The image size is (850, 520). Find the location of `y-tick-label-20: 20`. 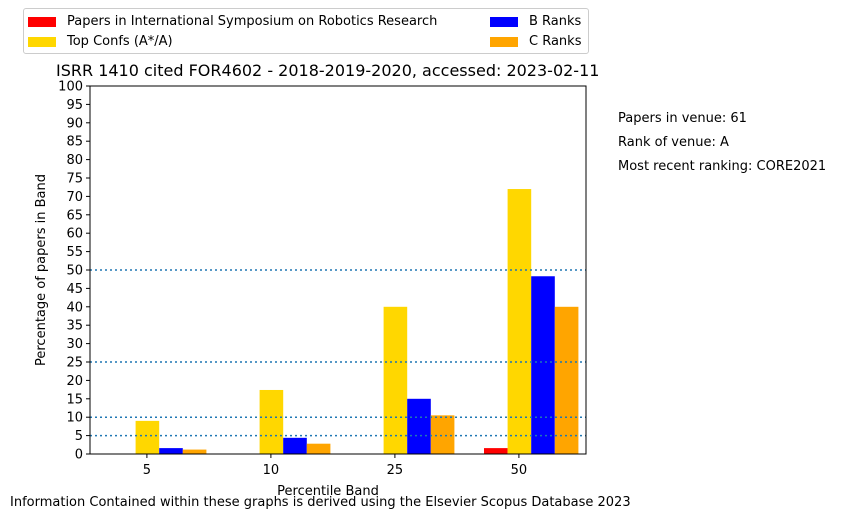

y-tick-label-20: 20 is located at coordinates (74, 381).